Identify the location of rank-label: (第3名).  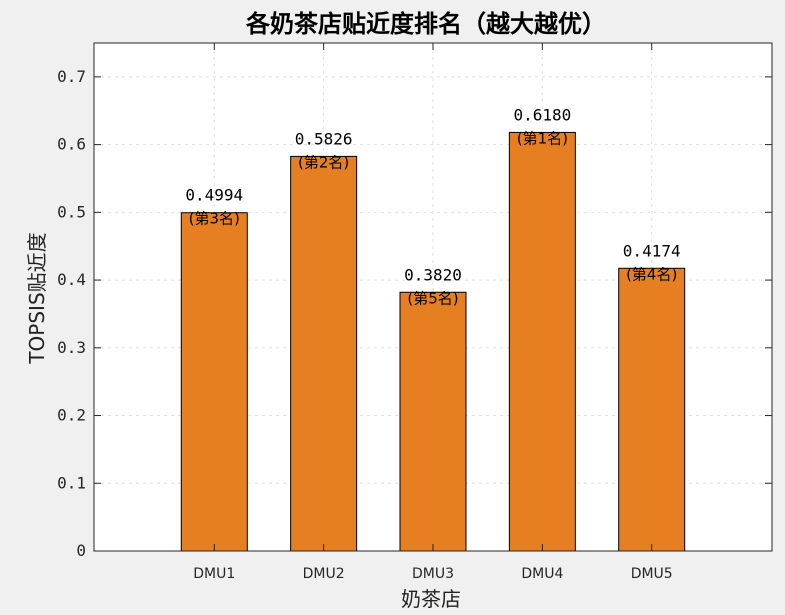
(214, 219).